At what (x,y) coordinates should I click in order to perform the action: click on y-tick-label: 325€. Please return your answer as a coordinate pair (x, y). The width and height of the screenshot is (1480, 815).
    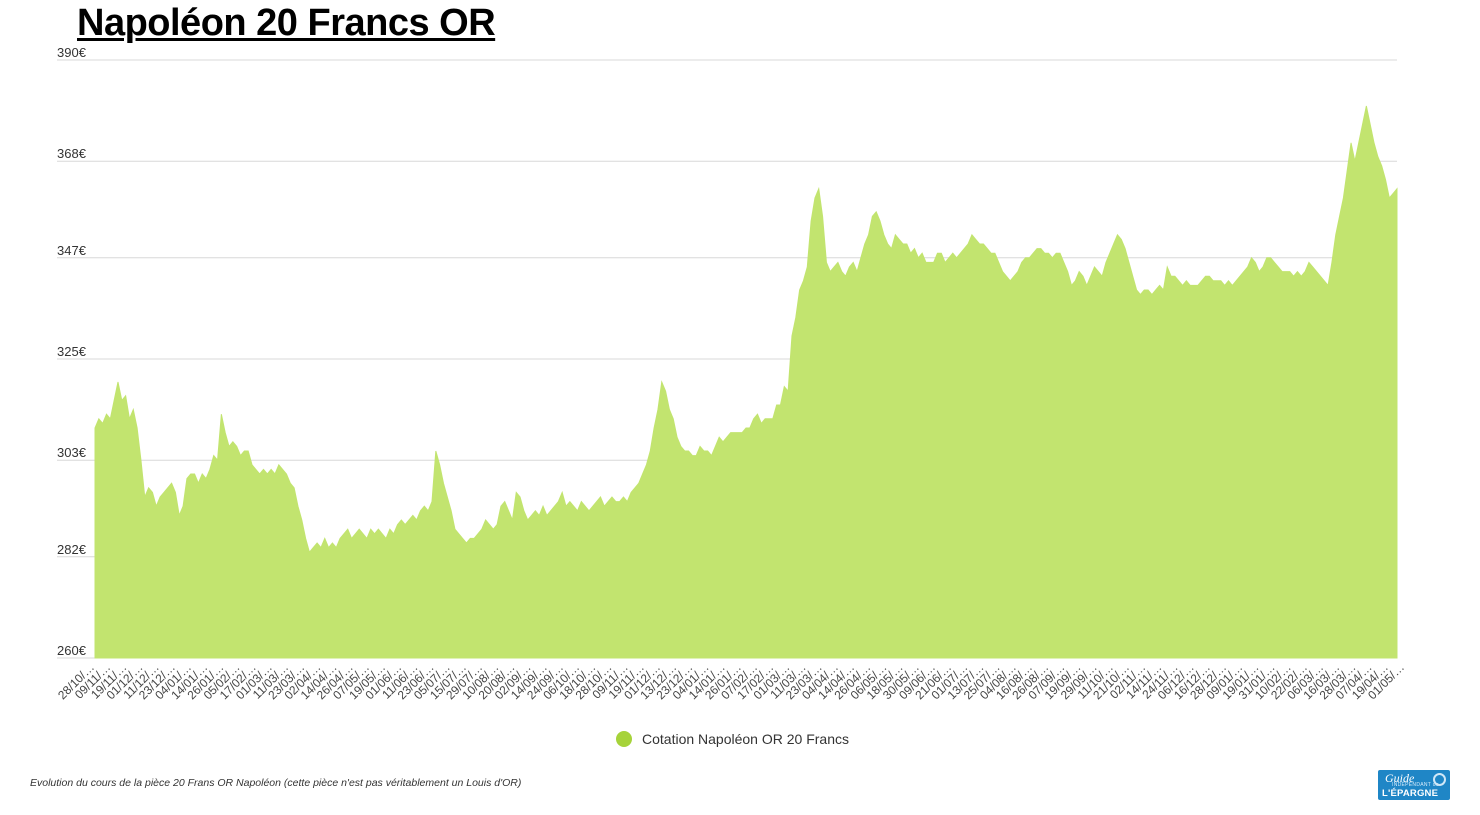
    Looking at the image, I should click on (72, 351).